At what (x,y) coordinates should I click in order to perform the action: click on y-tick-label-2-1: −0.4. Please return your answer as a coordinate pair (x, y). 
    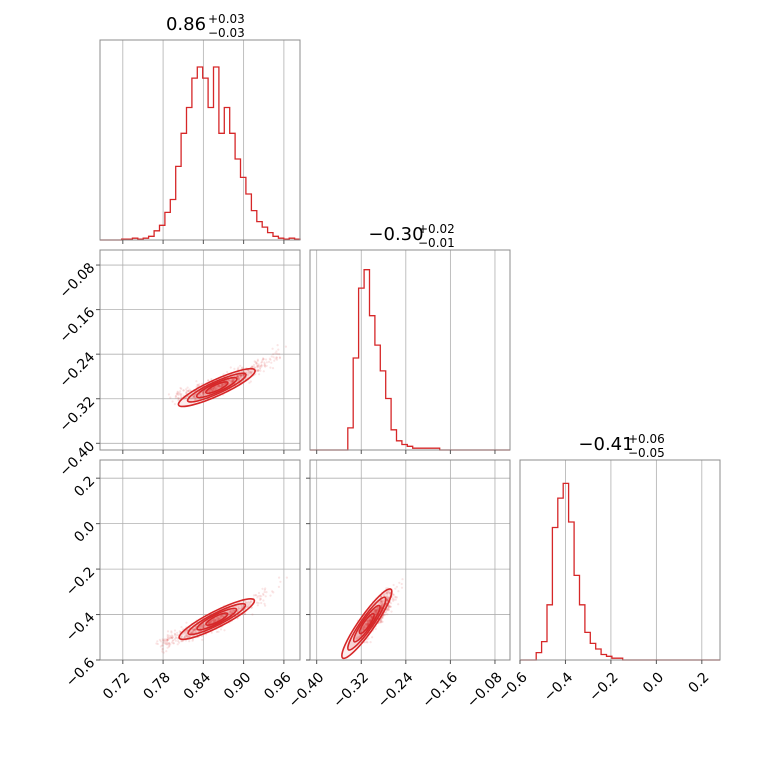
    Looking at the image, I should click on (80, 626).